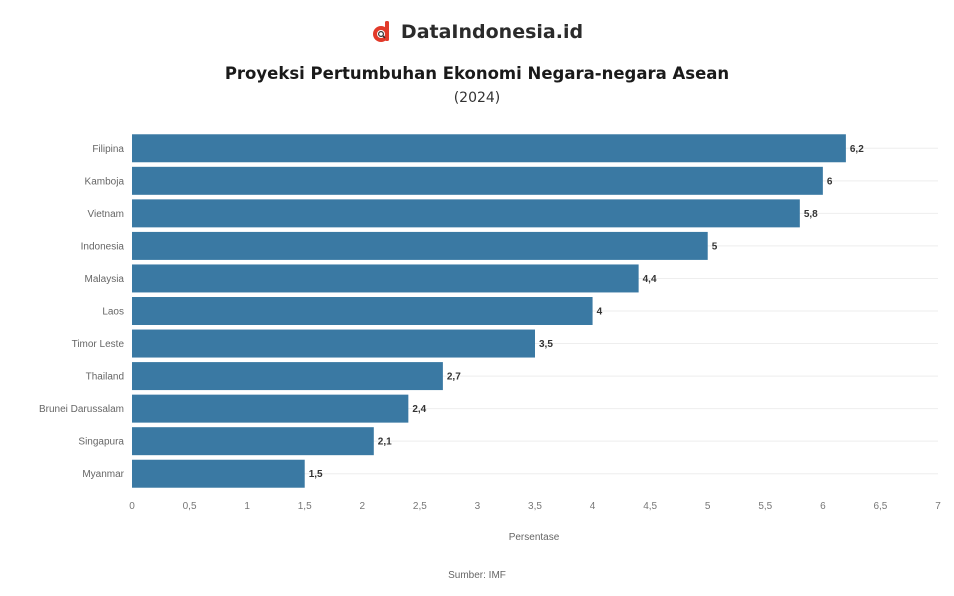 The width and height of the screenshot is (954, 596). Describe the element at coordinates (454, 377) in the screenshot. I see `value-label: 2,7` at that location.